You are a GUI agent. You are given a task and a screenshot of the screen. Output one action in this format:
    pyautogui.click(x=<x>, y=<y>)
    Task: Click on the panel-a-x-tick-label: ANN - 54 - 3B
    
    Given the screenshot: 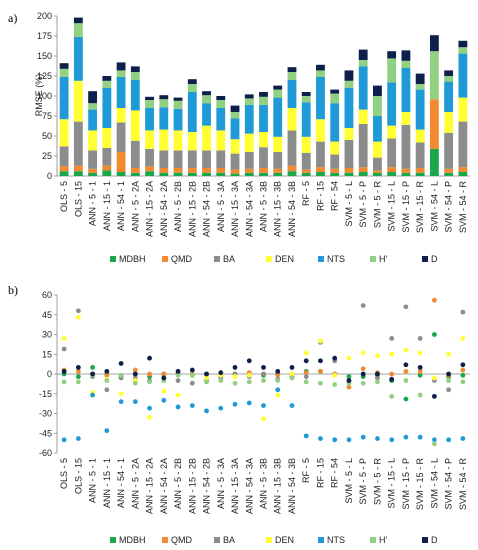 What is the action you would take?
    pyautogui.click(x=292, y=209)
    